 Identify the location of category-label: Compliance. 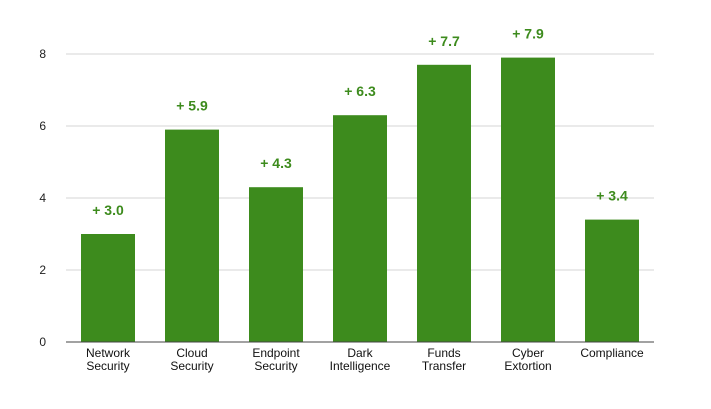
(612, 353).